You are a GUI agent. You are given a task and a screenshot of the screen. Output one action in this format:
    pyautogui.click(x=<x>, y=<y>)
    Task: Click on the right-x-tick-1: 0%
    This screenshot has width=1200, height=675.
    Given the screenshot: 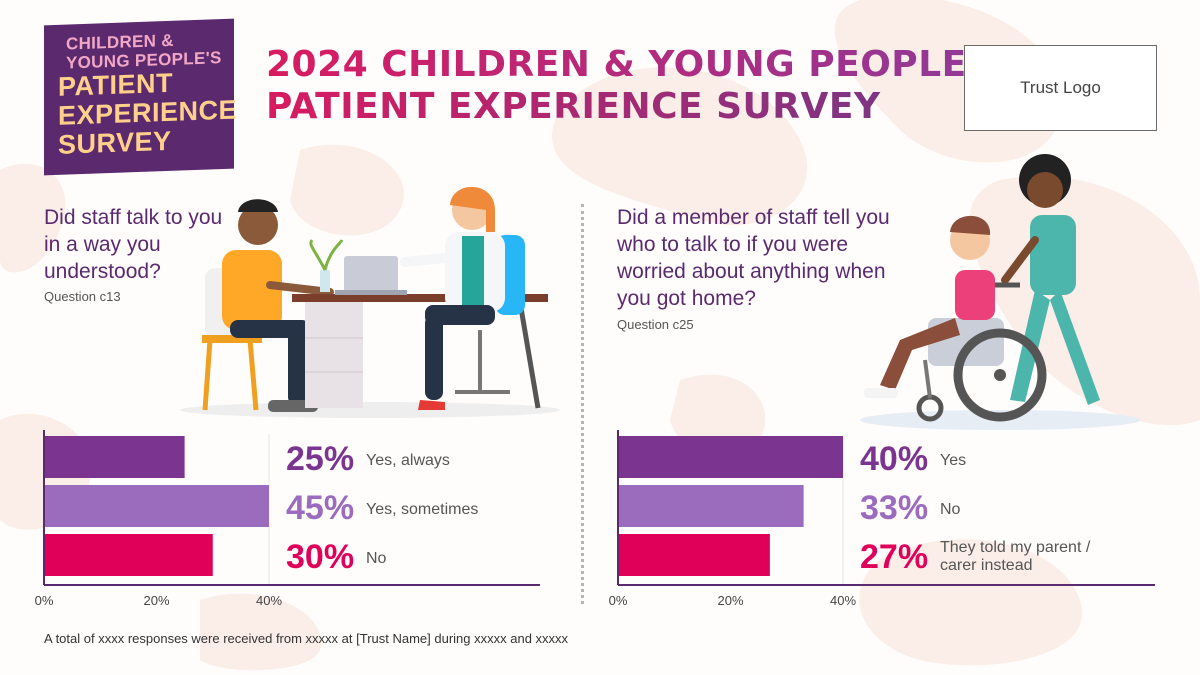 What is the action you would take?
    pyautogui.click(x=618, y=600)
    